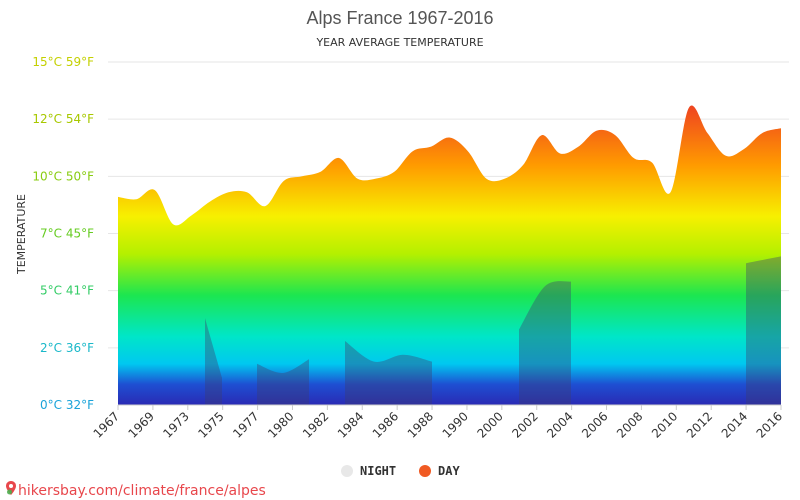 This screenshot has height=500, width=800. What do you see at coordinates (63, 62) in the screenshot?
I see `y-tick-label: 15°C 59°F` at bounding box center [63, 62].